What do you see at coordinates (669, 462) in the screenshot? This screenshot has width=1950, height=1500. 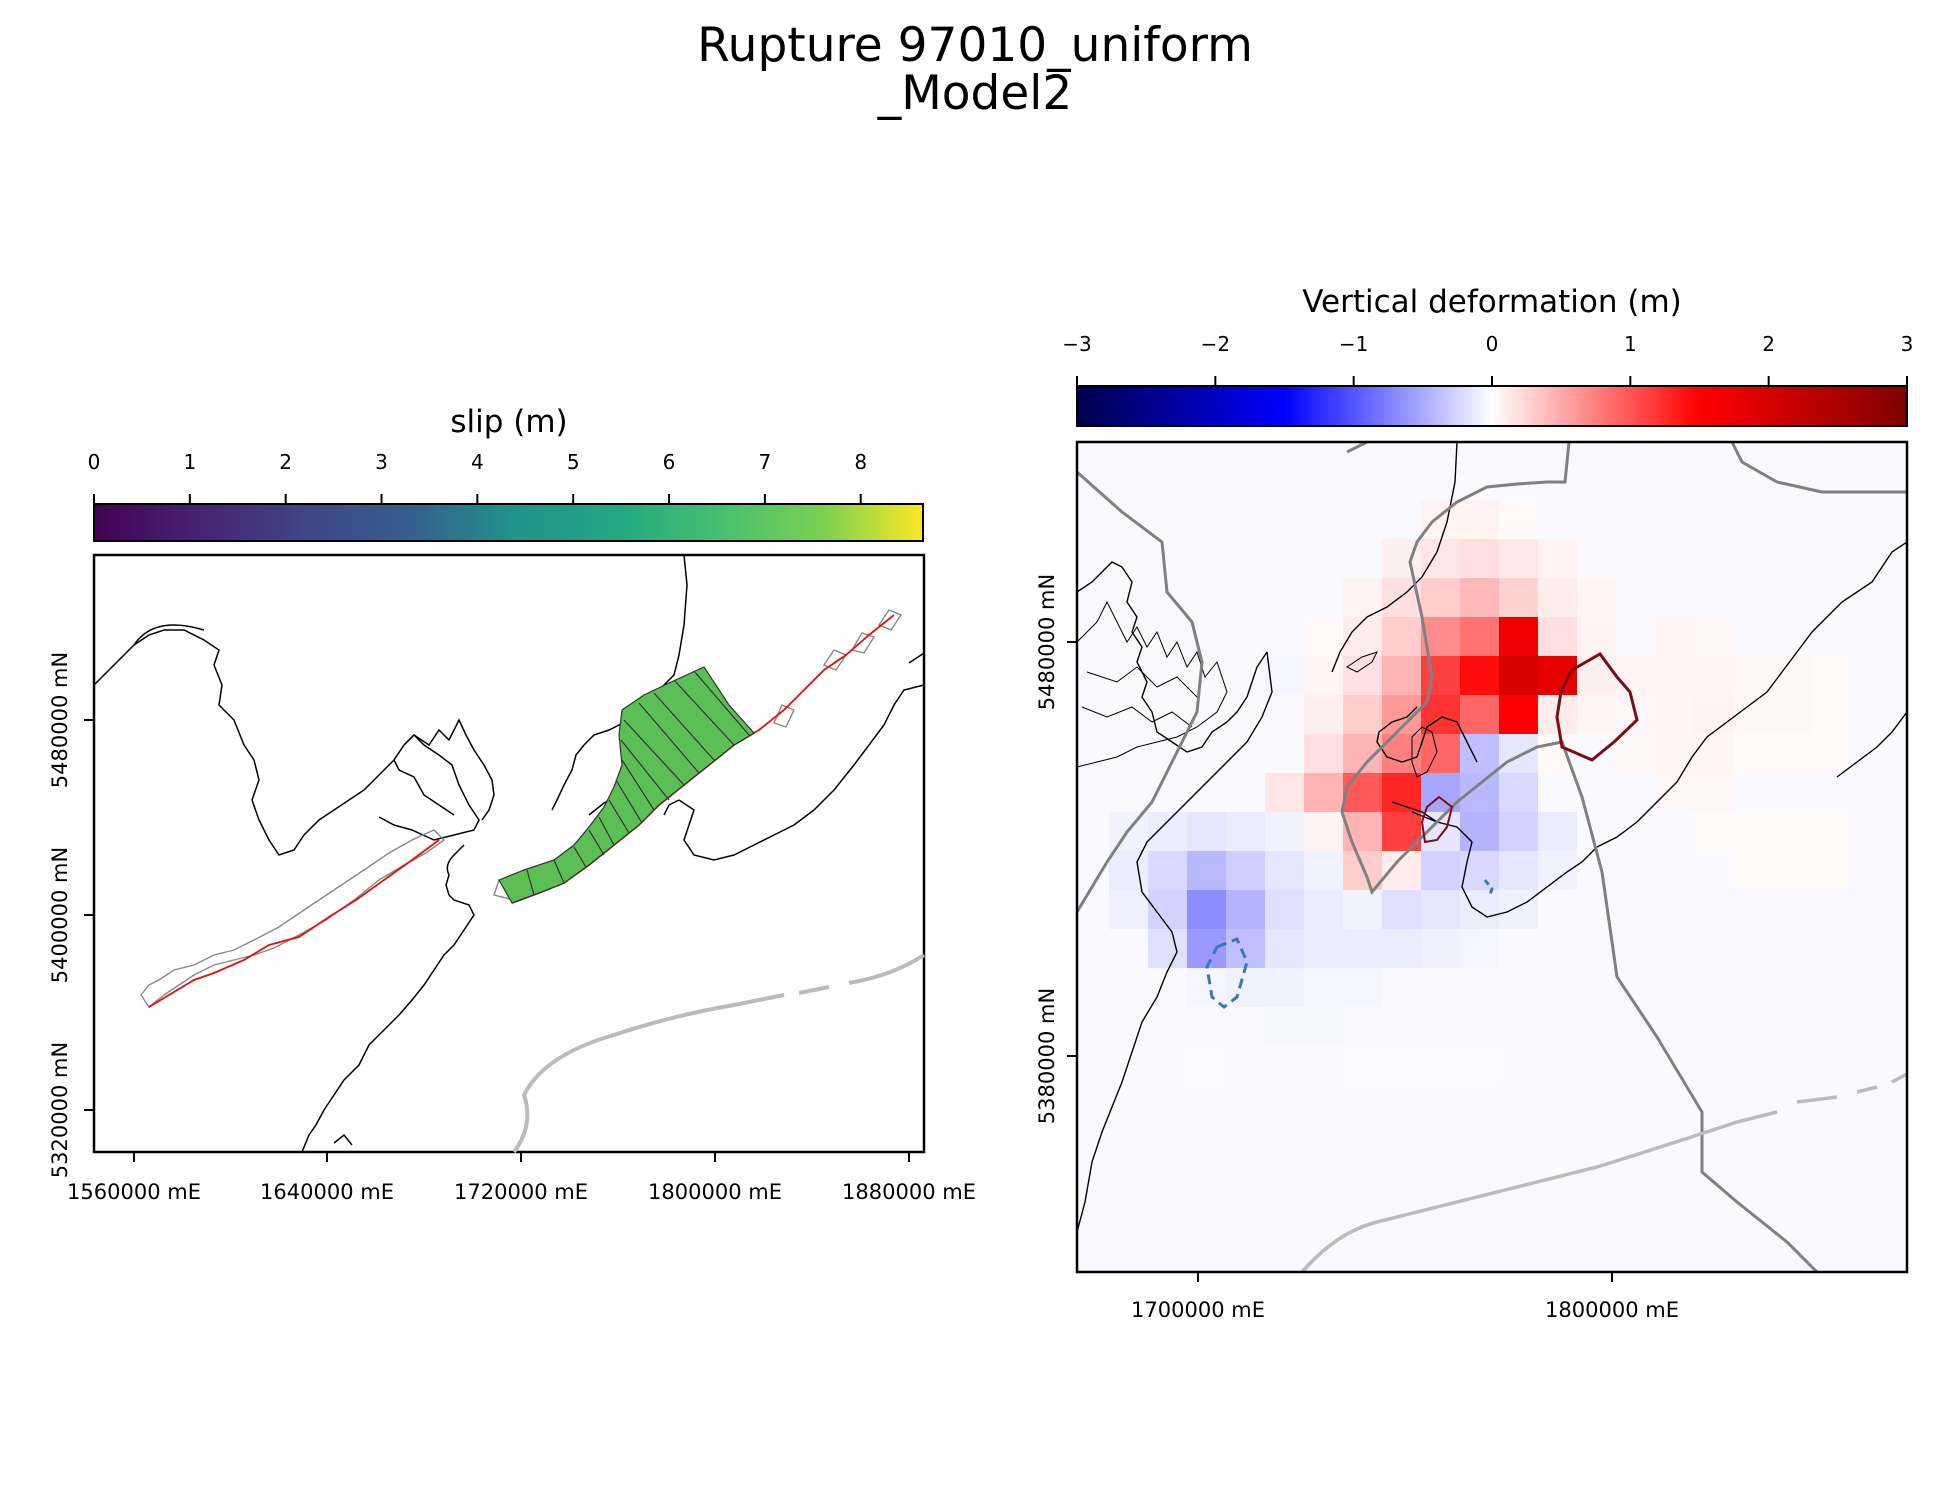 I see `slip-colorbar-tick-label: 6` at bounding box center [669, 462].